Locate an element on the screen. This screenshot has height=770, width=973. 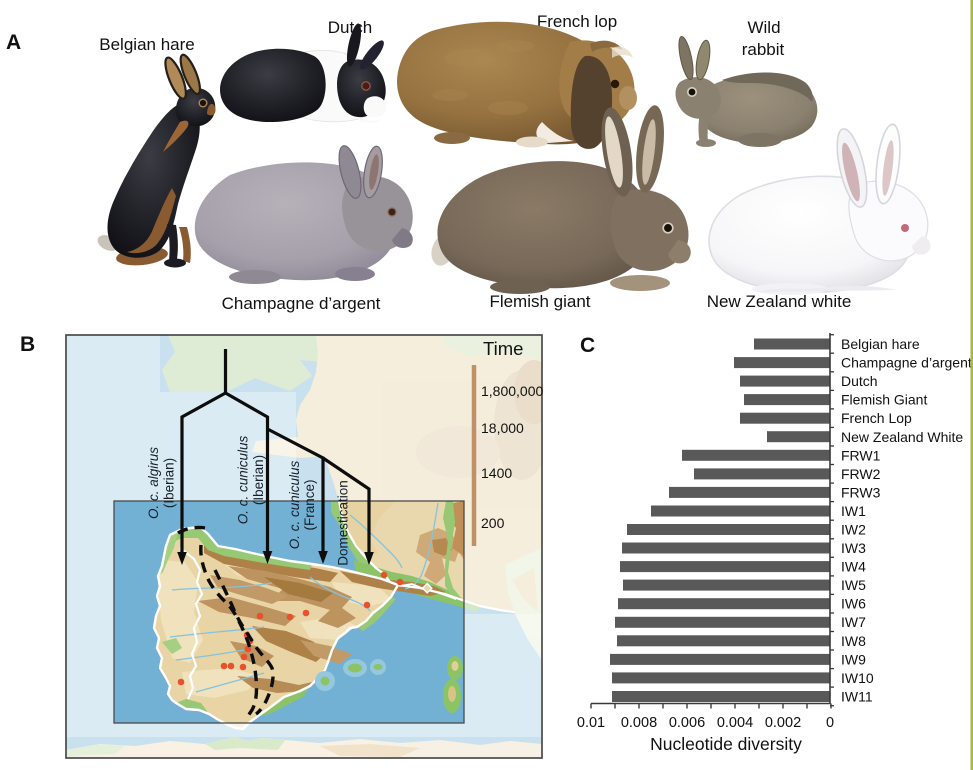
svg-text: IW1 is located at coordinates (853, 511).